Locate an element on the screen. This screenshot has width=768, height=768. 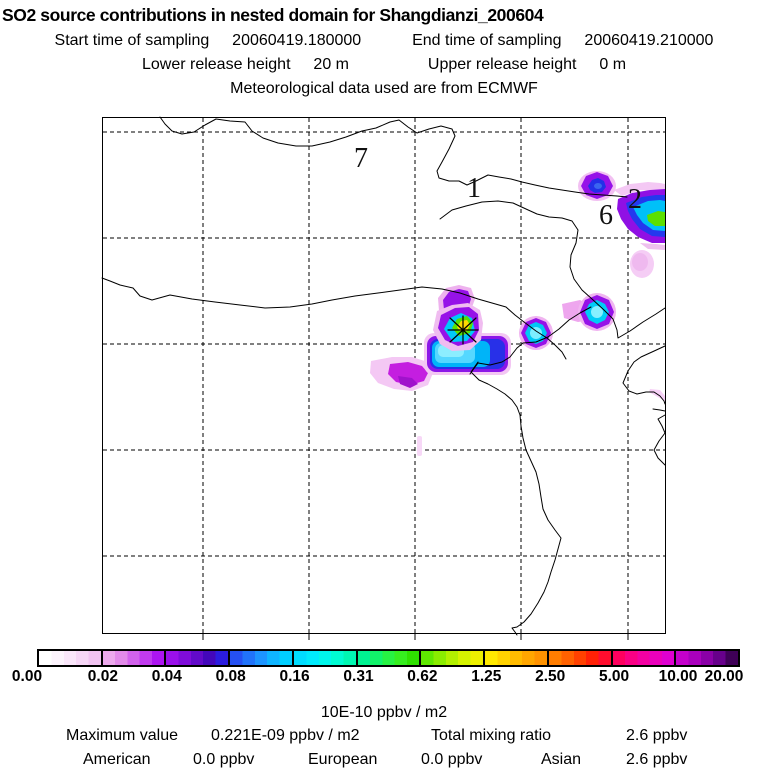
european-label: European is located at coordinates (343, 759).